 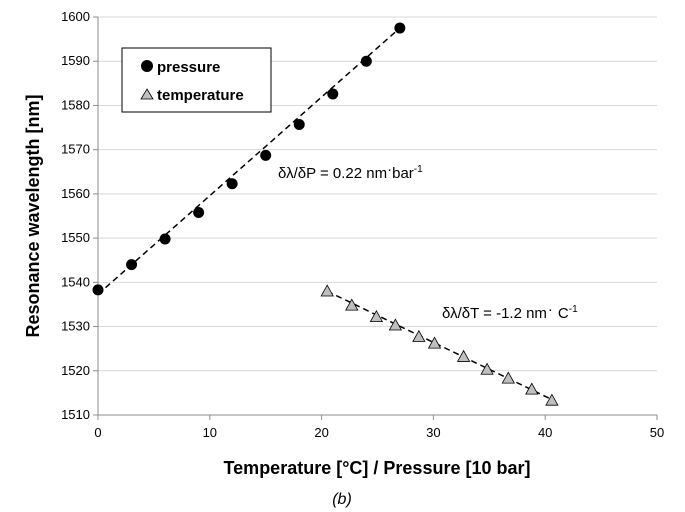 What do you see at coordinates (75, 237) in the screenshot?
I see `y-tick-label: 1550` at bounding box center [75, 237].